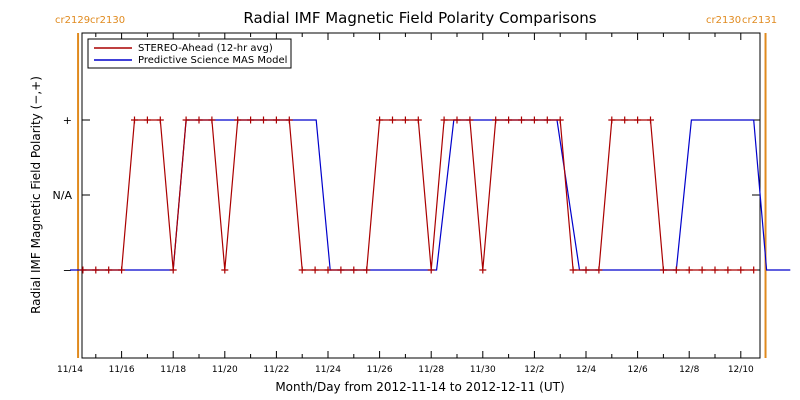 The height and width of the screenshot is (400, 800). I want to click on x-tick-label: 12/10, so click(741, 370).